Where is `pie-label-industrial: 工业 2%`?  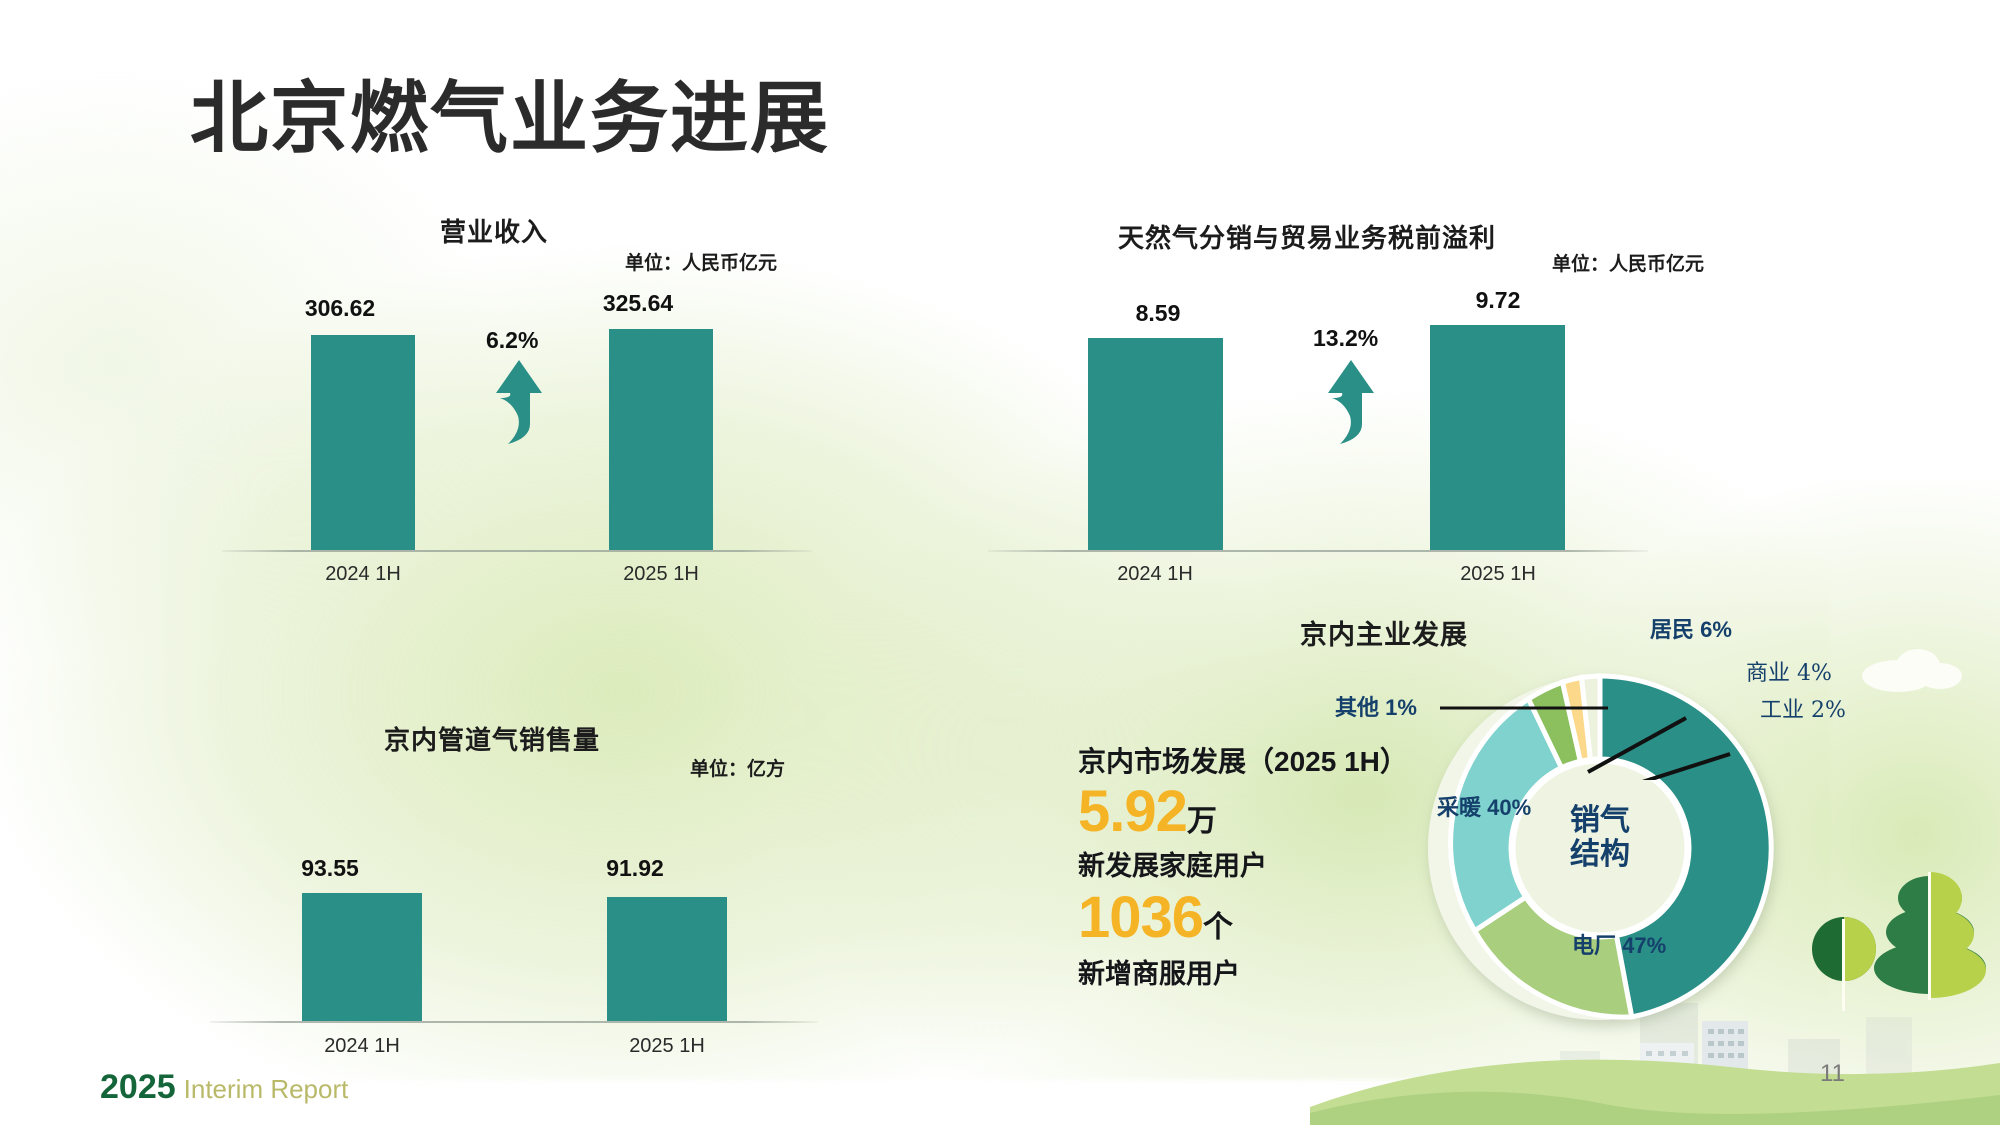
pie-label-industrial: 工业 2% is located at coordinates (1803, 710).